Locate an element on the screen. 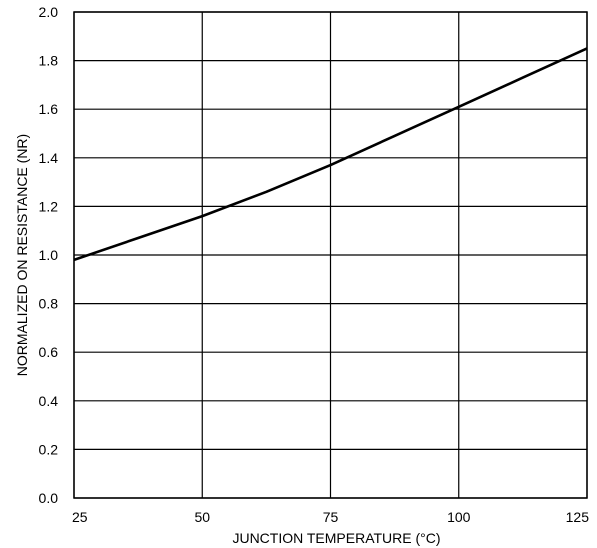 This screenshot has width=597, height=548. x-tick-label: 125 is located at coordinates (578, 517).